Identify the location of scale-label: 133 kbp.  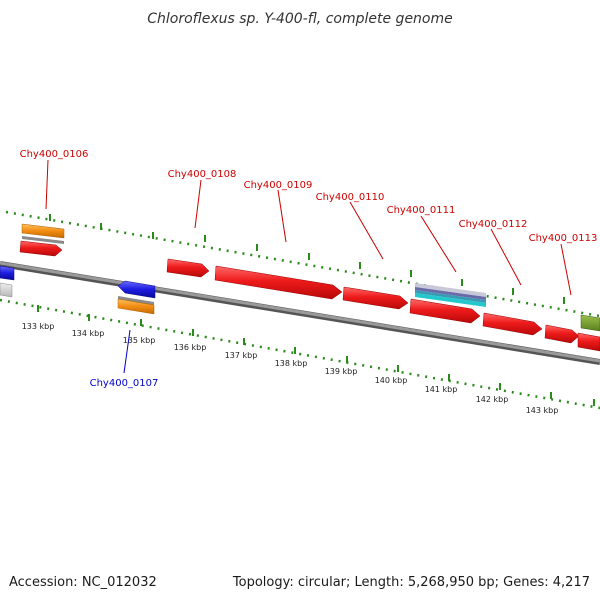
(38, 326).